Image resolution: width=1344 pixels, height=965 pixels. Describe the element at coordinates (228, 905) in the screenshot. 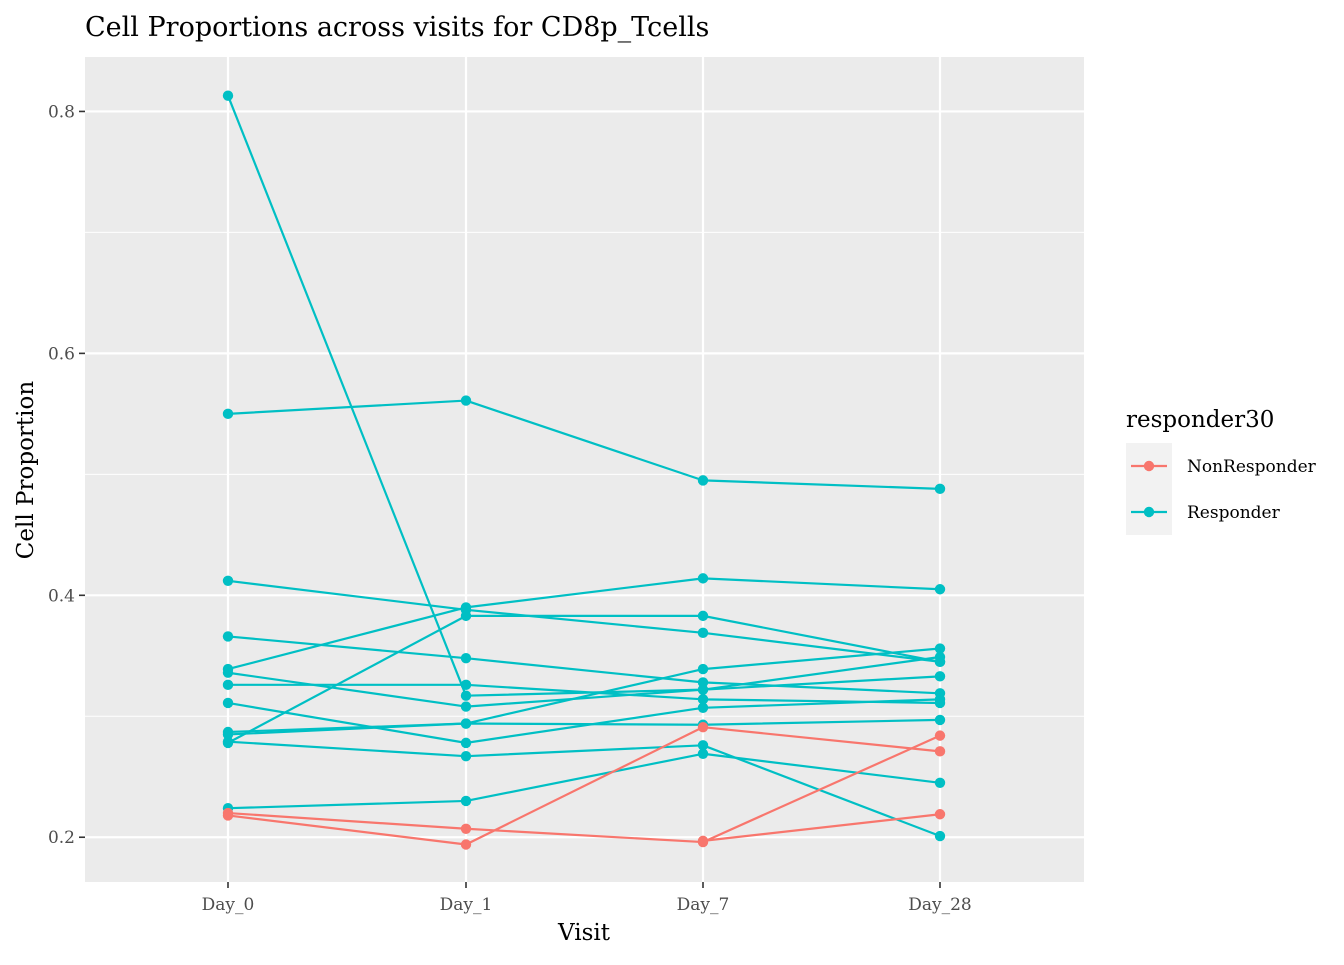

I see `x-tick-label: Day_0` at that location.